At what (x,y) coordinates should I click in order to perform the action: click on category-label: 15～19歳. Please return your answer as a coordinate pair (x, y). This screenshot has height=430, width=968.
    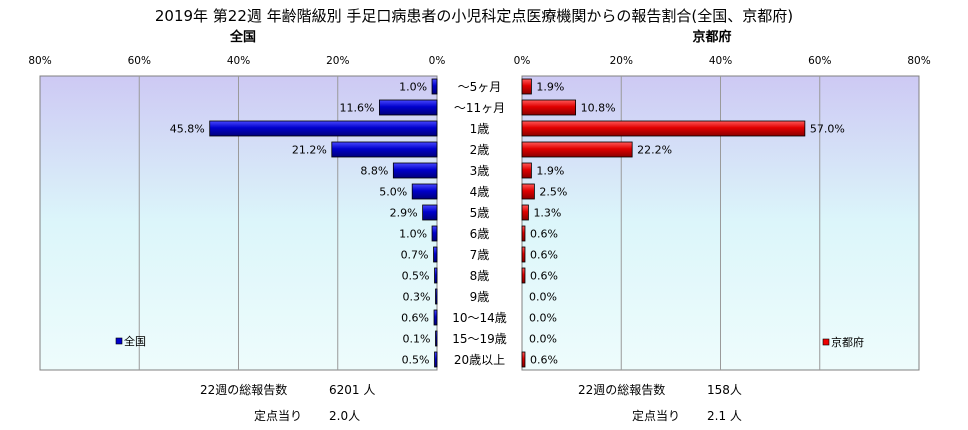
    Looking at the image, I should click on (479, 339).